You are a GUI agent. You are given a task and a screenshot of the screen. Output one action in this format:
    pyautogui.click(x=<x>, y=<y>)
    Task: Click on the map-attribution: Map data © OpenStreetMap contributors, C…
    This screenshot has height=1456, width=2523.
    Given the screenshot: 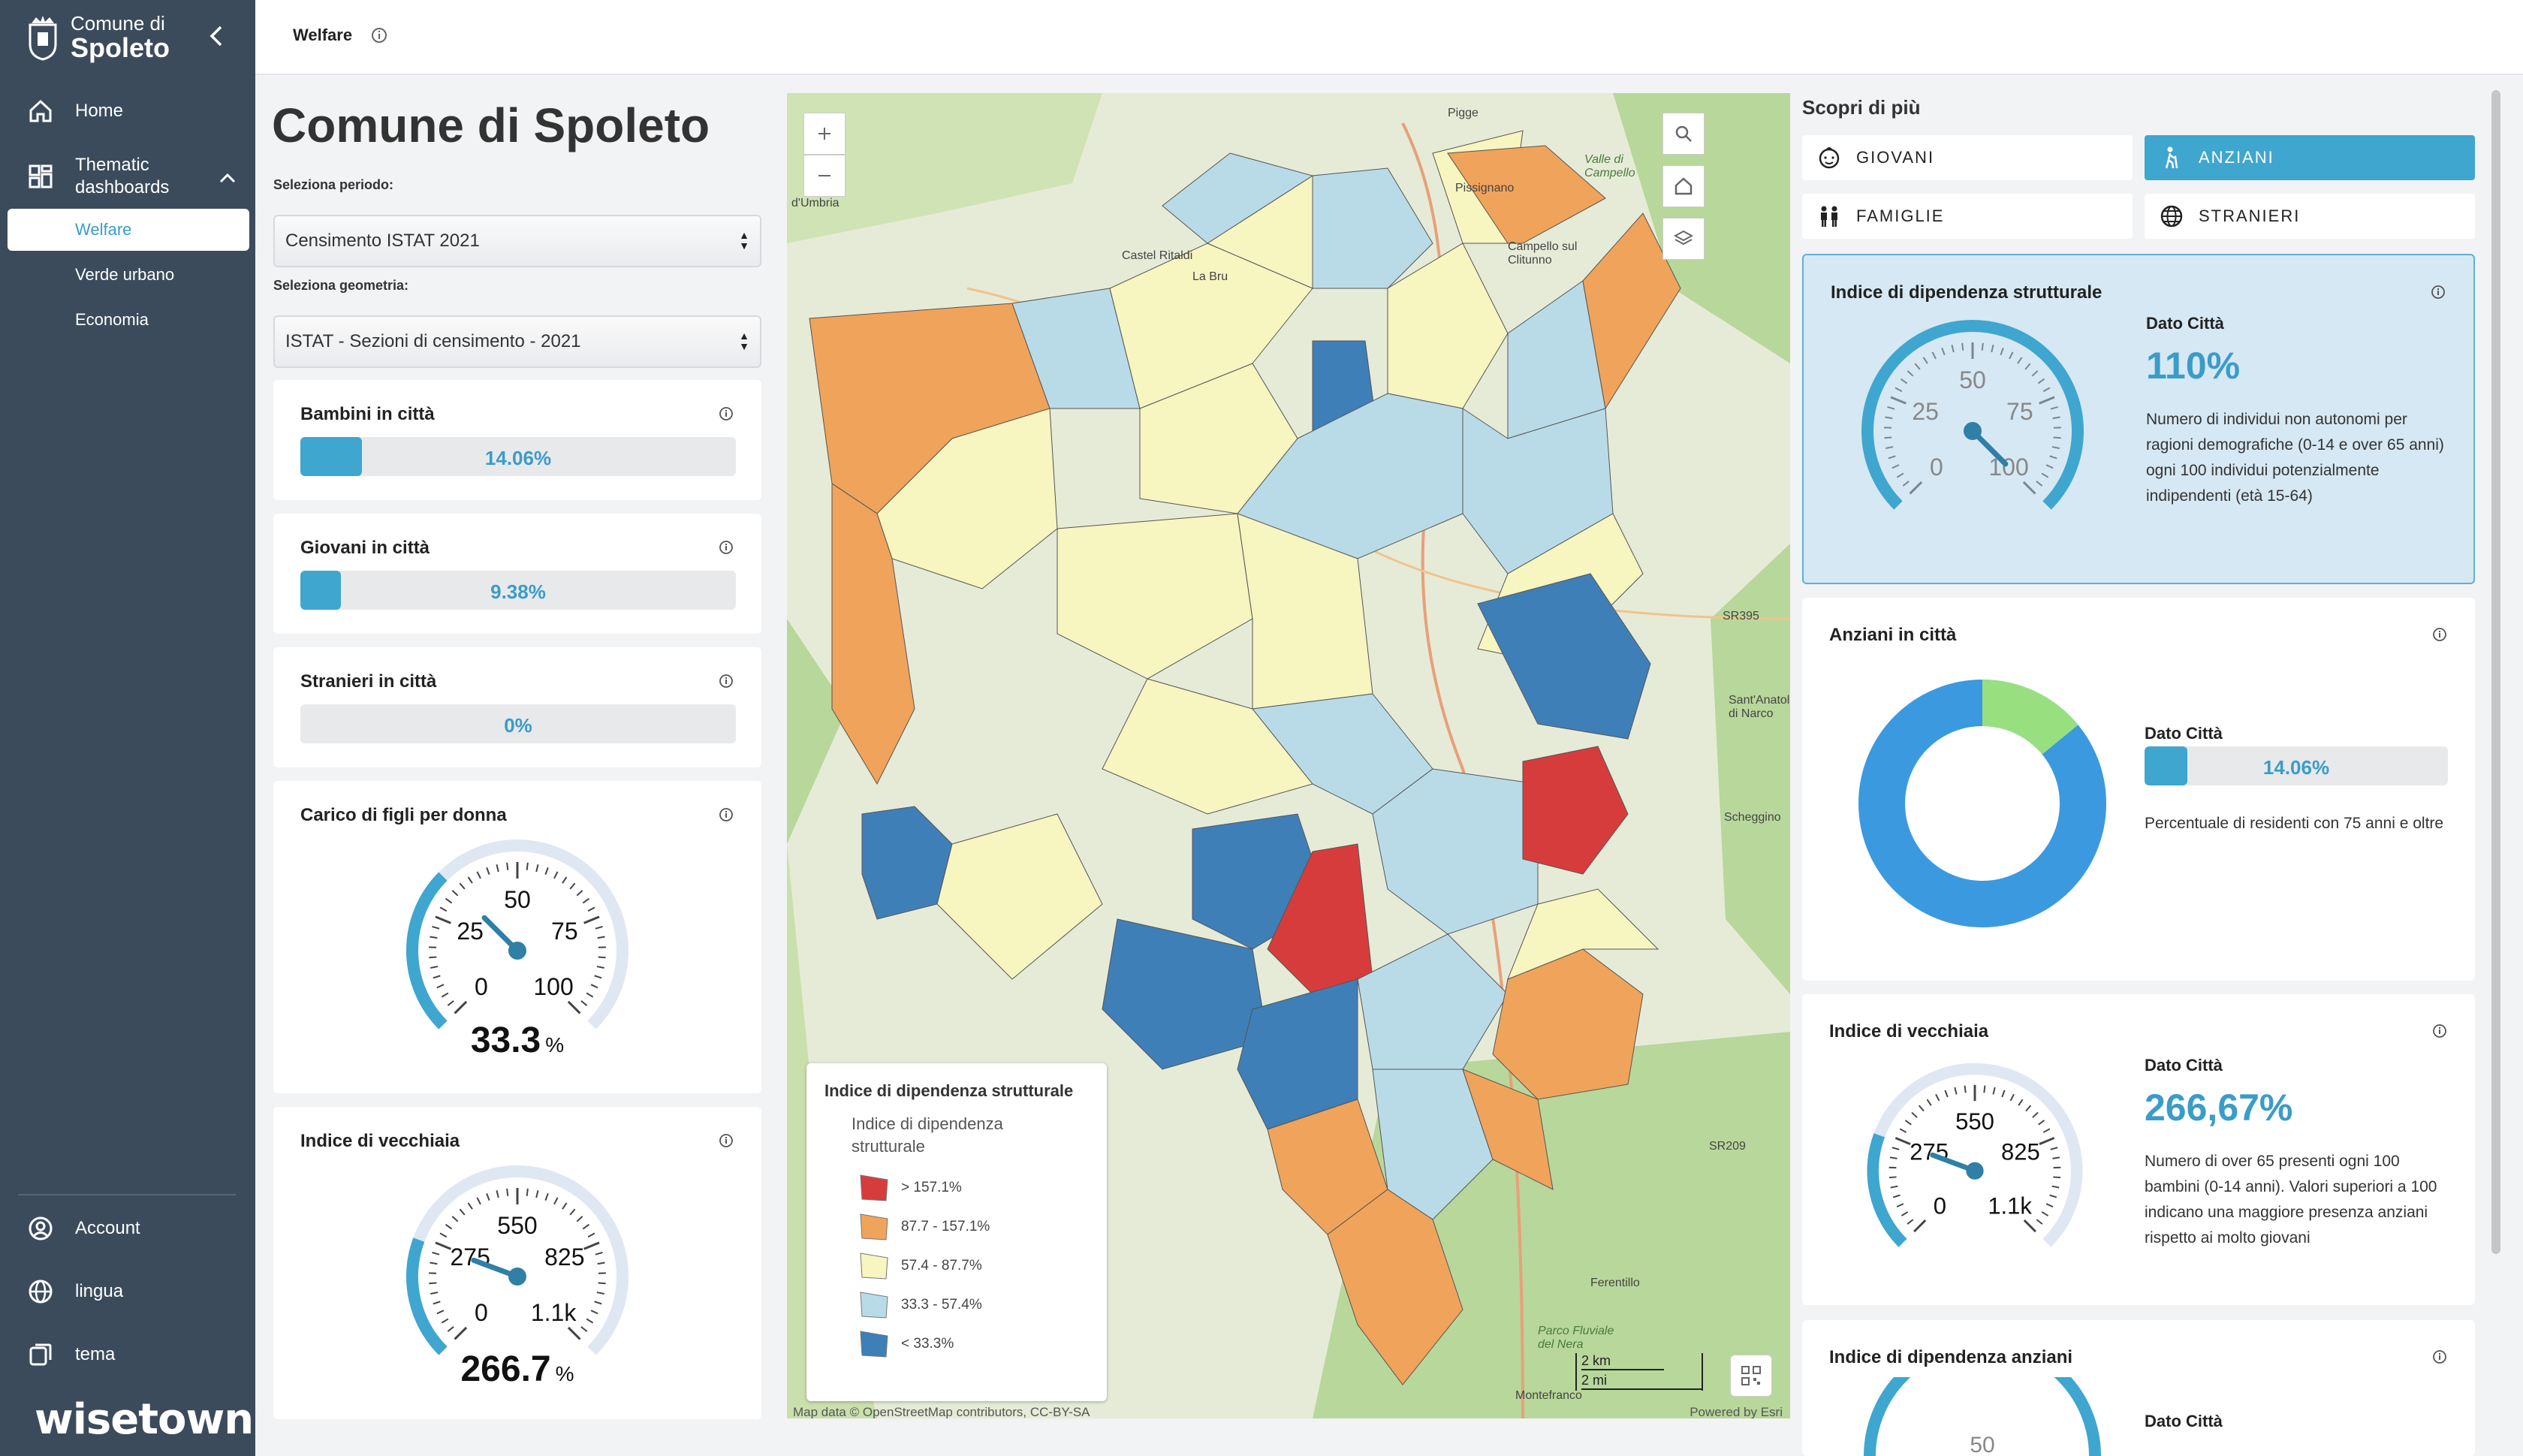 What is the action you would take?
    pyautogui.click(x=941, y=1411)
    